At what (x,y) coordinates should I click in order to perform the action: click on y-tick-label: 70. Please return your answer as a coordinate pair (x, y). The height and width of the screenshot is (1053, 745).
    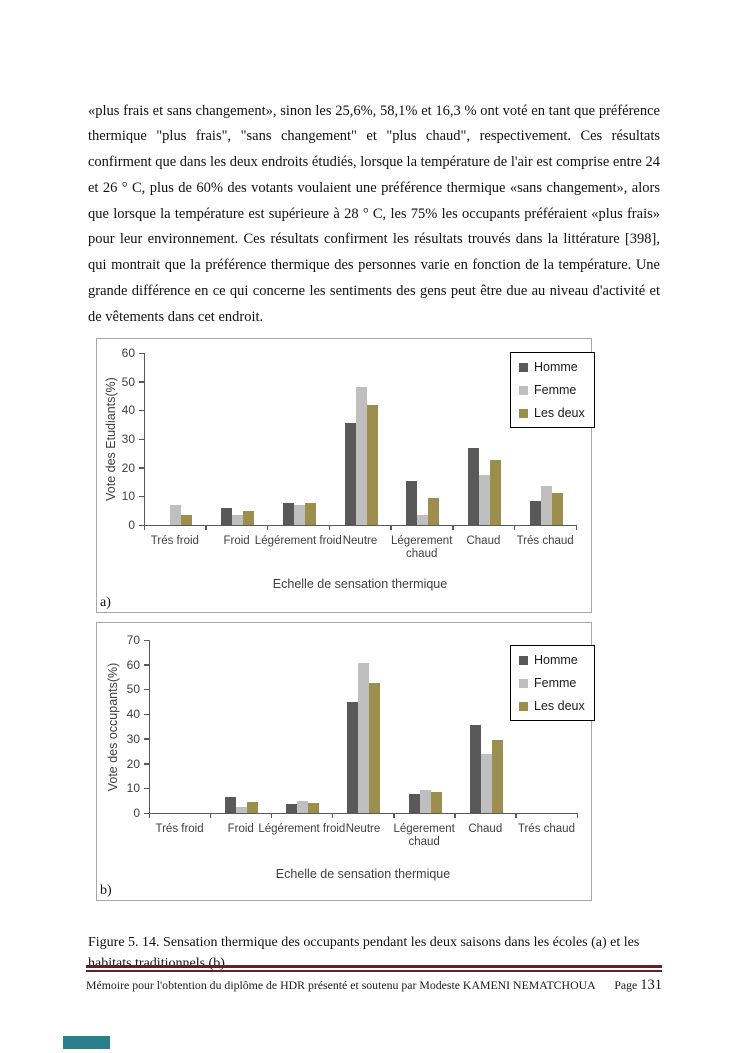
    Looking at the image, I should click on (133, 640).